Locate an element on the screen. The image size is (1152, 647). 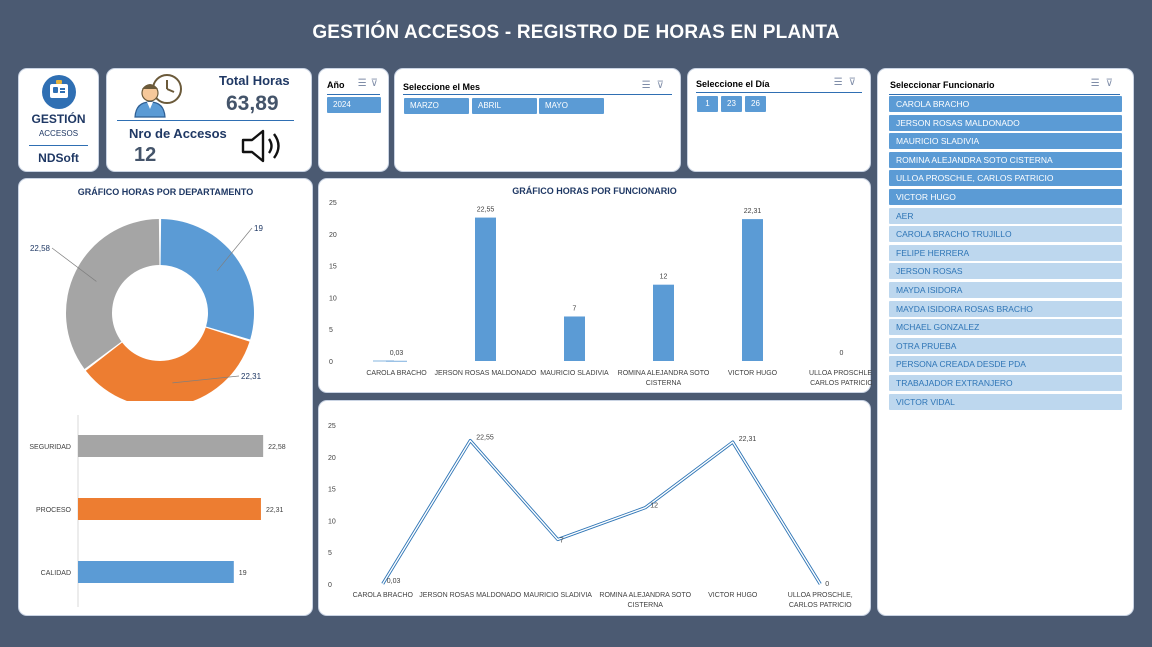
employee-item-jerson-rosas-maldonado: JERSON ROSAS MALDONADO is located at coordinates (1005, 122).